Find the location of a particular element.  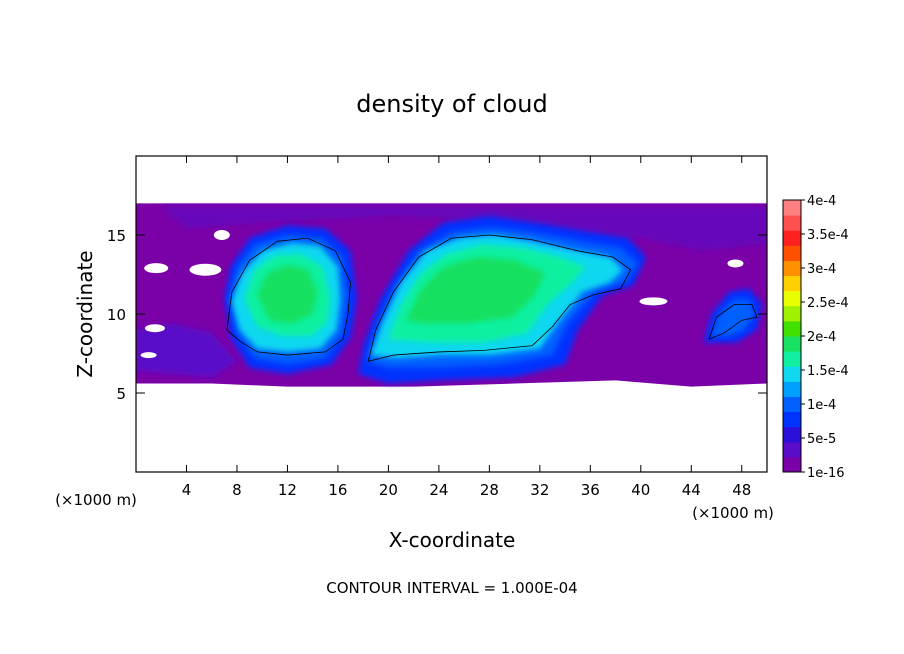

x-tick-label: 20 is located at coordinates (388, 490).